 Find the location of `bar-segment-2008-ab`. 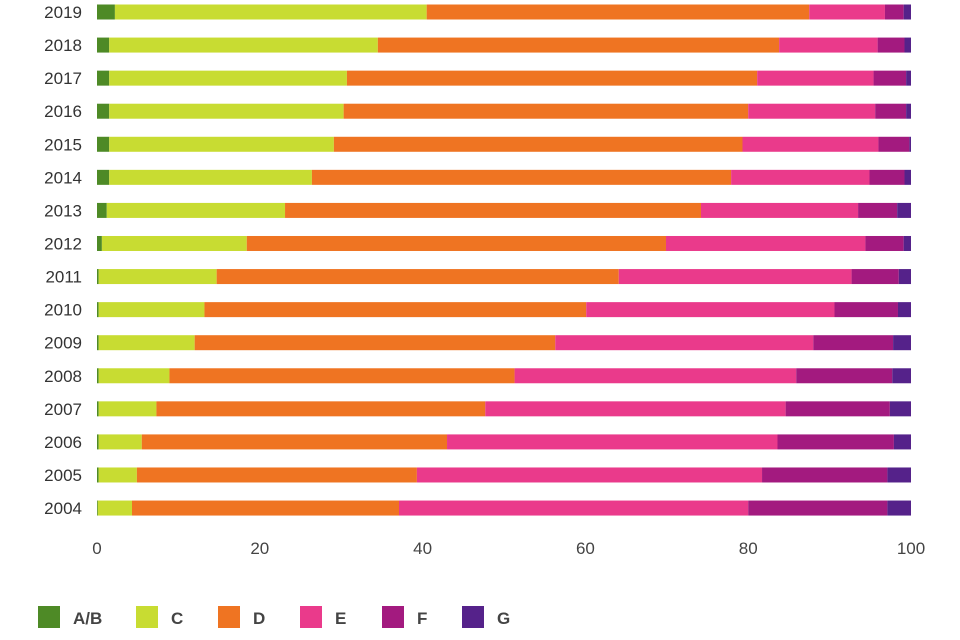

bar-segment-2008-ab is located at coordinates (98, 376).